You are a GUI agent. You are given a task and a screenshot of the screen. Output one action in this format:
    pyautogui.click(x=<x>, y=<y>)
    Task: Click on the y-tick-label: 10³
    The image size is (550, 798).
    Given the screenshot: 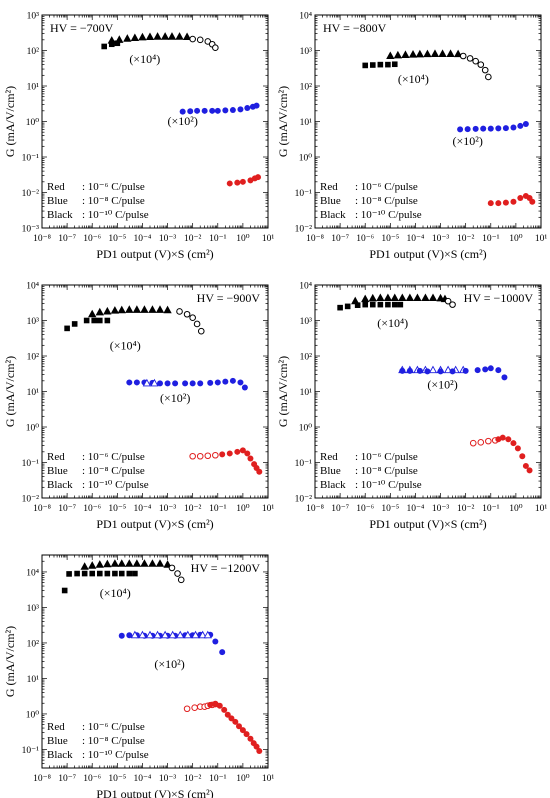 What is the action you would take?
    pyautogui.click(x=33, y=17)
    